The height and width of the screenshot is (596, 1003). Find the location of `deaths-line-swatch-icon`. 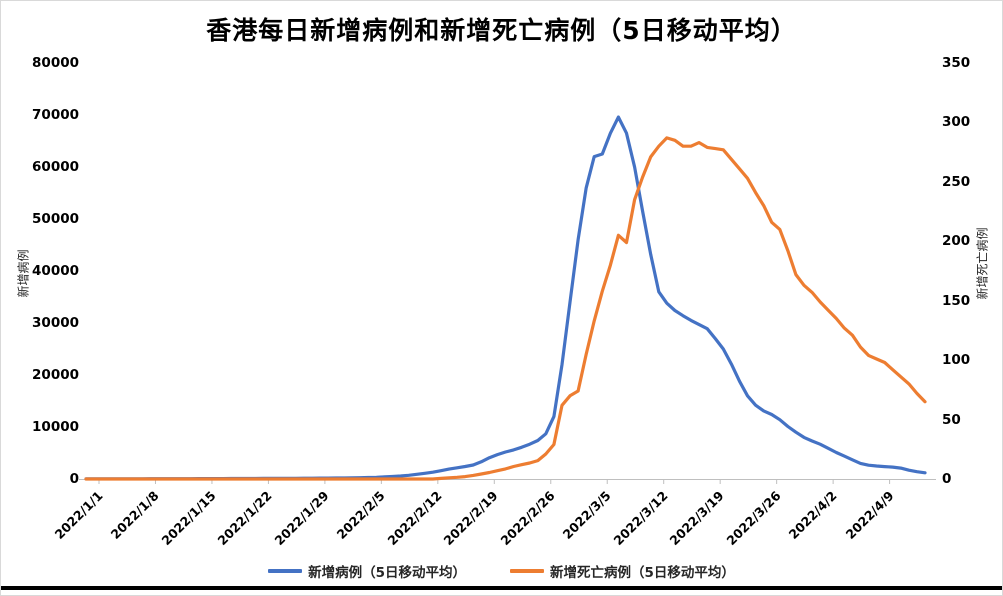

deaths-line-swatch-icon is located at coordinates (527, 571).